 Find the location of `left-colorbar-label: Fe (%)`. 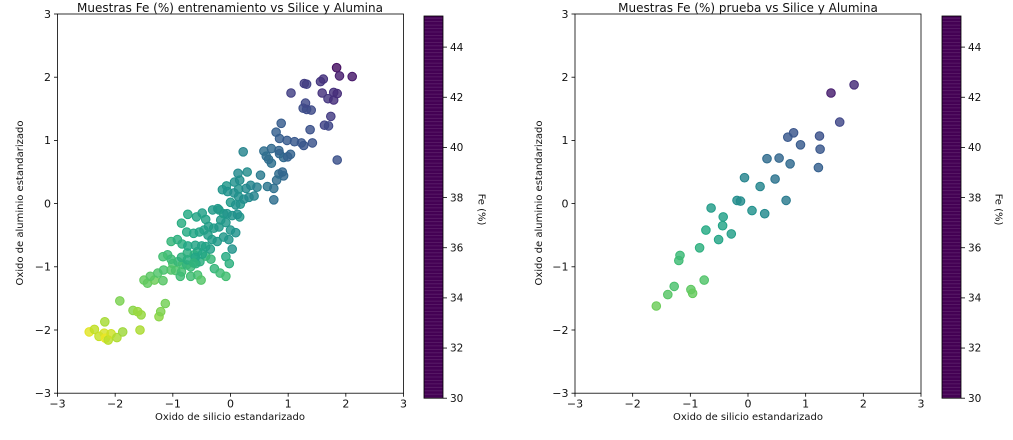

left-colorbar-label: Fe (%) is located at coordinates (481, 209).